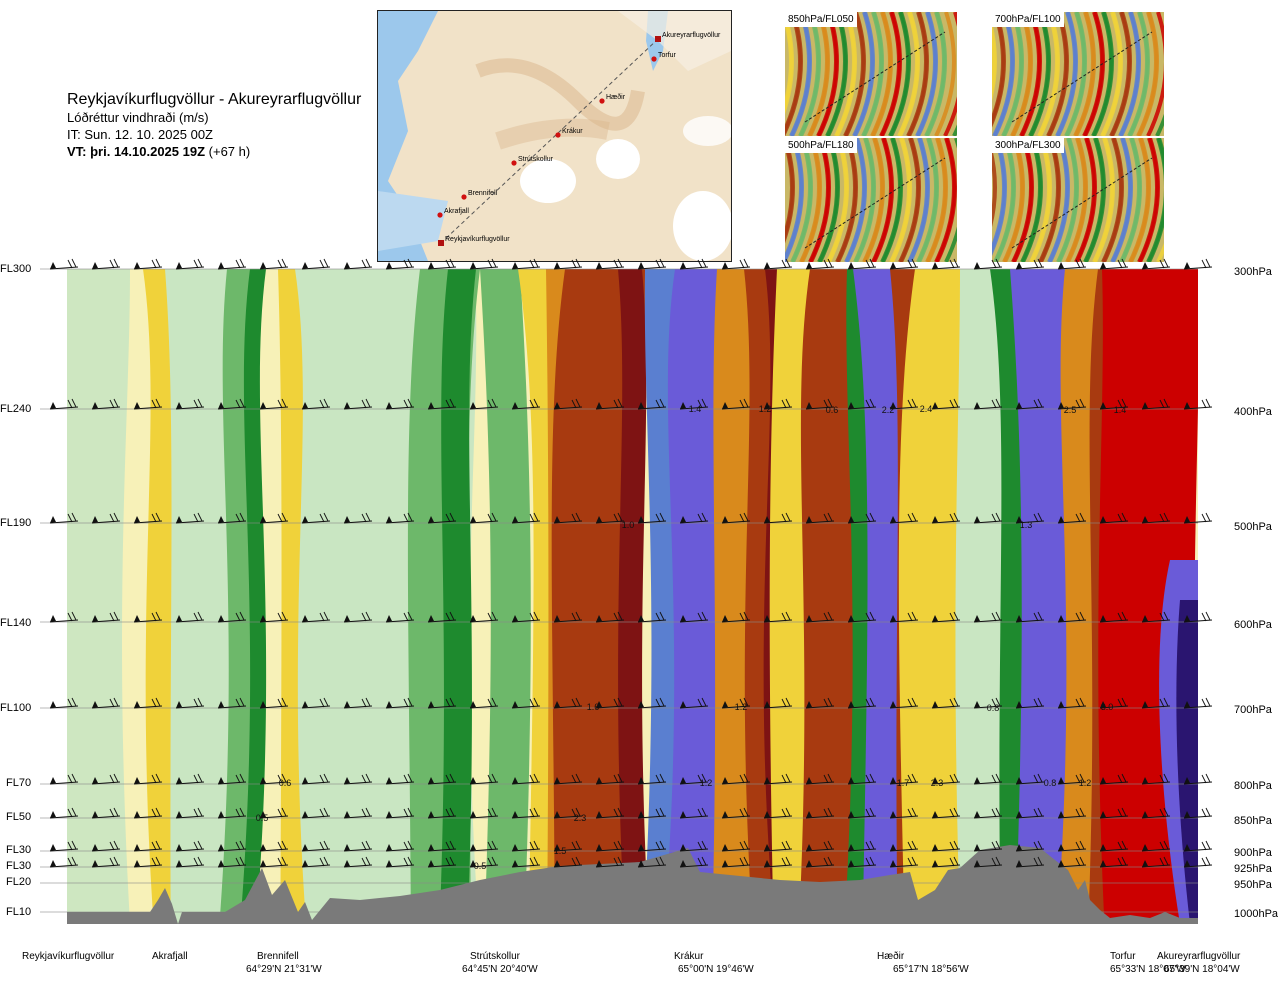 The height and width of the screenshot is (981, 1280). What do you see at coordinates (1253, 272) in the screenshot?
I see `p-label-300: 300hPa` at bounding box center [1253, 272].